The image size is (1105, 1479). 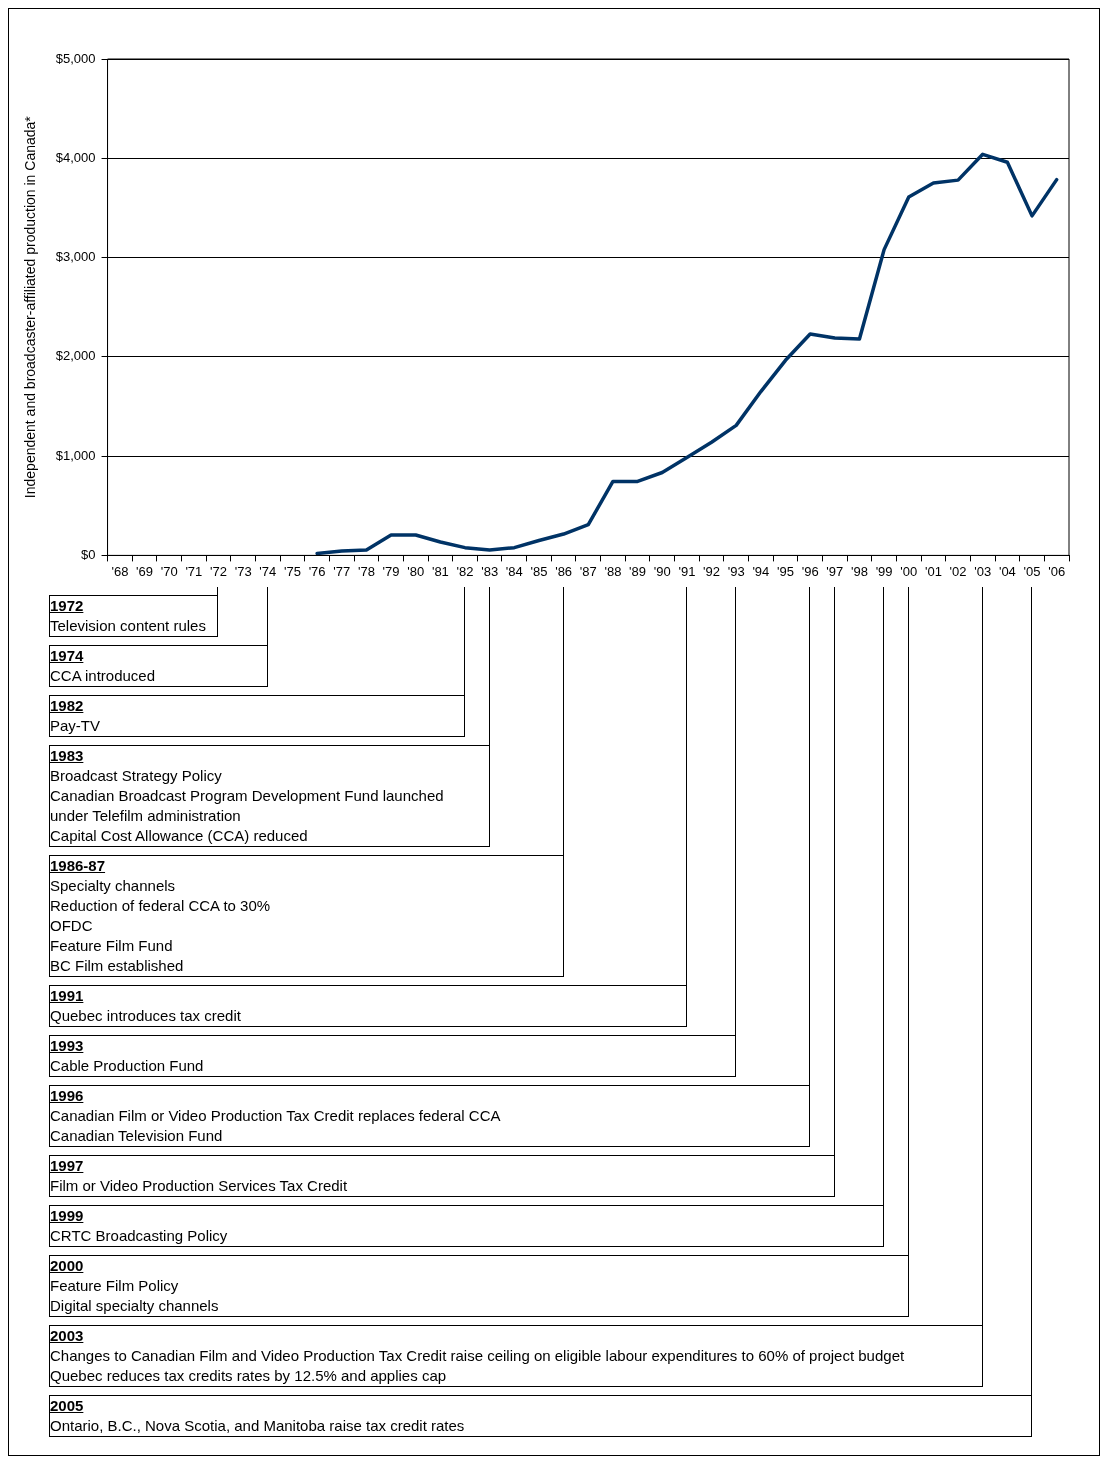 What do you see at coordinates (257, 716) in the screenshot?
I see `text: 1982 Pay-TV` at bounding box center [257, 716].